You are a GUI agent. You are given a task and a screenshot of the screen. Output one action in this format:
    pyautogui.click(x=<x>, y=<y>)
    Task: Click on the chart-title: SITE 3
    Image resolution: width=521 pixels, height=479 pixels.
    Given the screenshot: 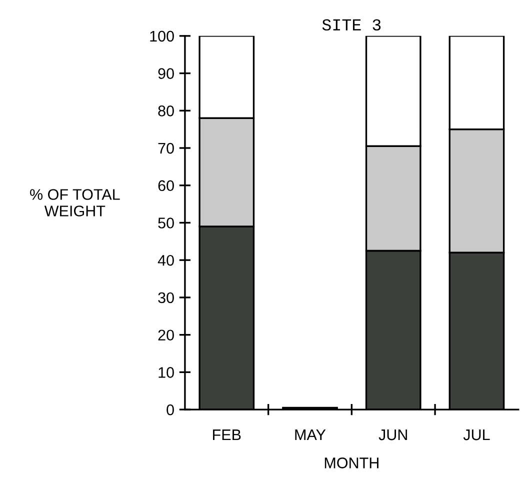 What is the action you would take?
    pyautogui.click(x=351, y=25)
    